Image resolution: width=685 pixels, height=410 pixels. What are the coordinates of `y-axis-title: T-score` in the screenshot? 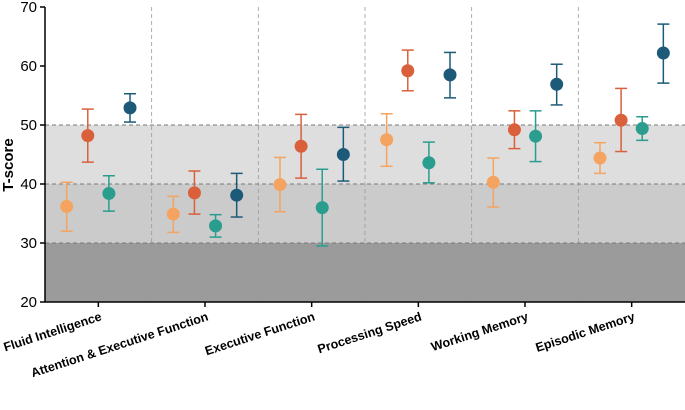 It's located at (8, 164).